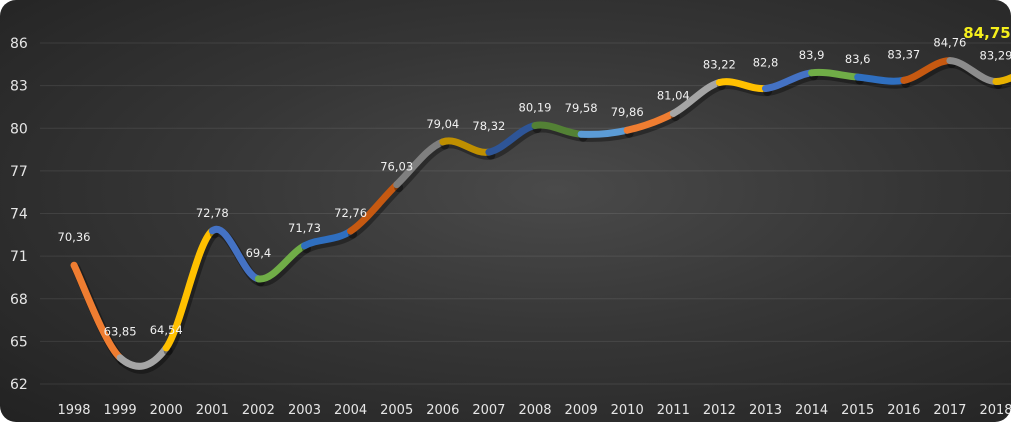 The height and width of the screenshot is (422, 1011). I want to click on data-label-2000: 64,54, so click(166, 330).